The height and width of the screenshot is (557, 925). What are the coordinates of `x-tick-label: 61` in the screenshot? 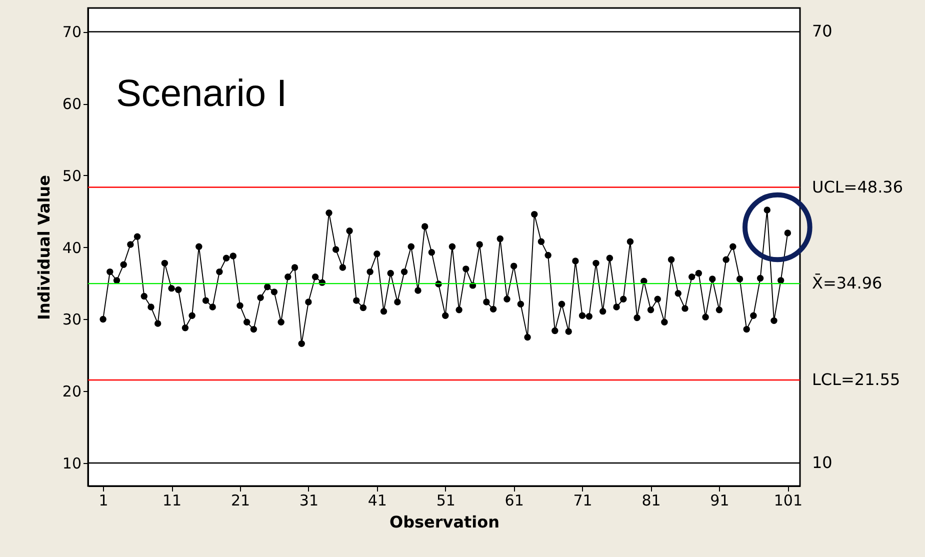 It's located at (514, 501).